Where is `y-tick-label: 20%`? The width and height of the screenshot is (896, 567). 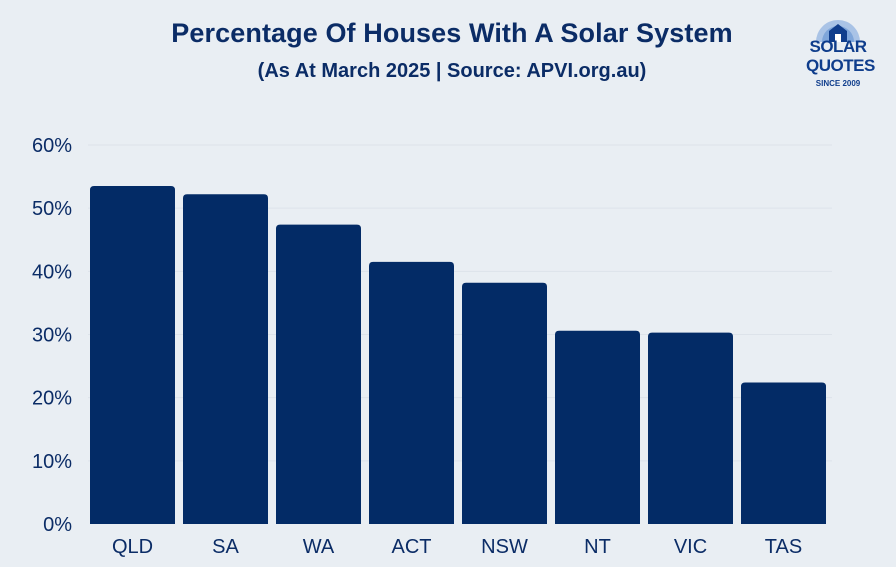 y-tick-label: 20% is located at coordinates (52, 399).